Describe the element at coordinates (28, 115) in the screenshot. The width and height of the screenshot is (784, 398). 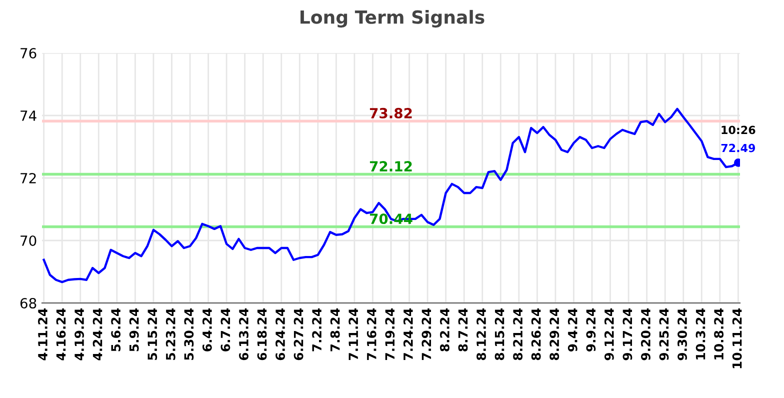
I see `y-tick-label: 74` at that location.